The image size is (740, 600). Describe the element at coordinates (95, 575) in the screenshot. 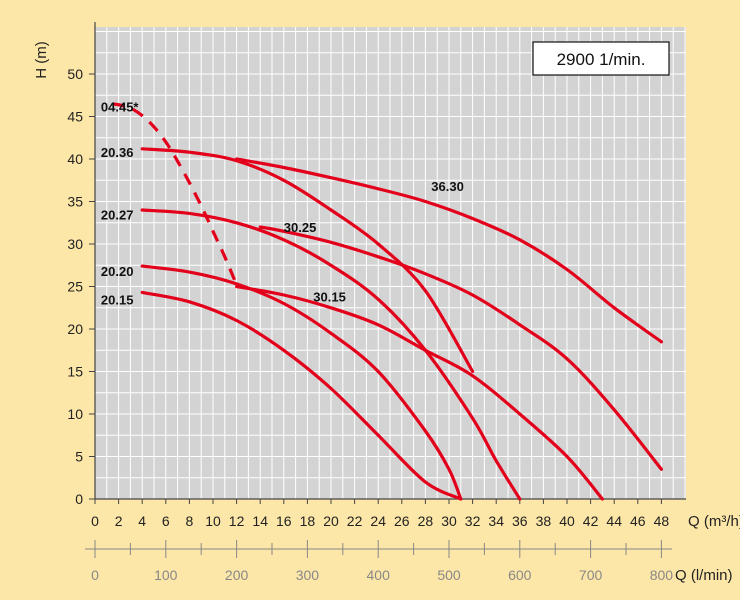

I see `x2-tick-label: 0` at that location.